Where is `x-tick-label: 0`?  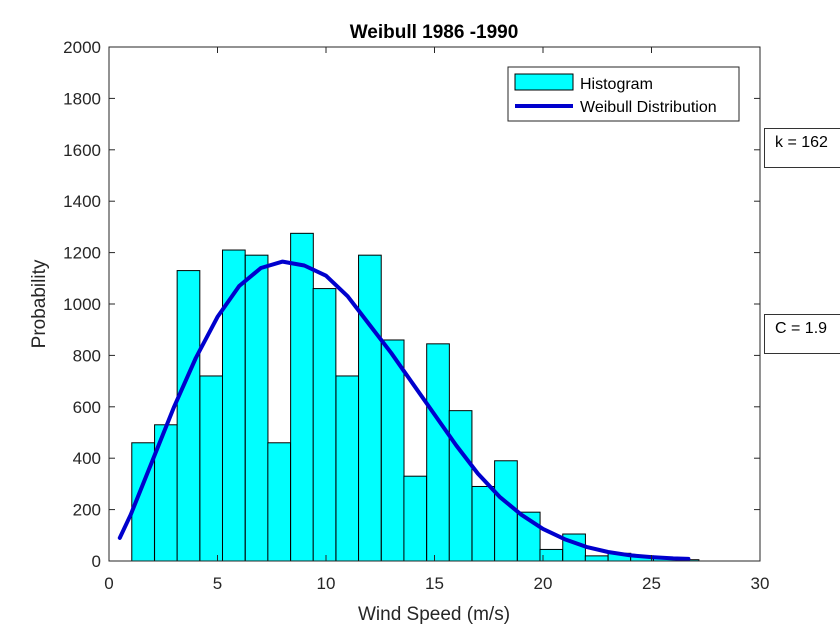 x-tick-label: 0 is located at coordinates (108, 583).